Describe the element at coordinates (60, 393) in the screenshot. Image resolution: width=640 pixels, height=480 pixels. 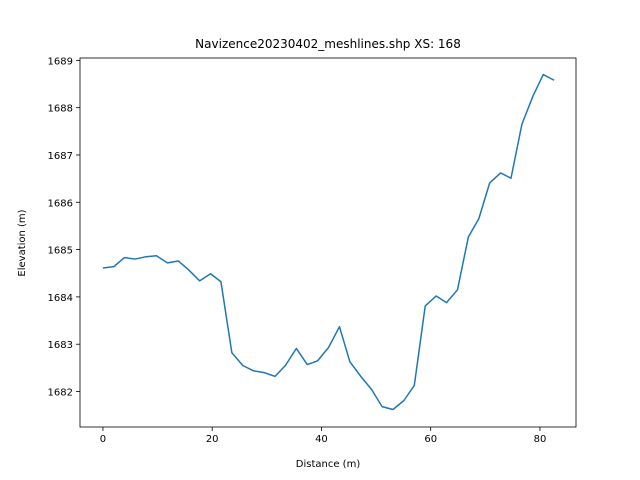
I see `y-tick-label: 1682` at that location.